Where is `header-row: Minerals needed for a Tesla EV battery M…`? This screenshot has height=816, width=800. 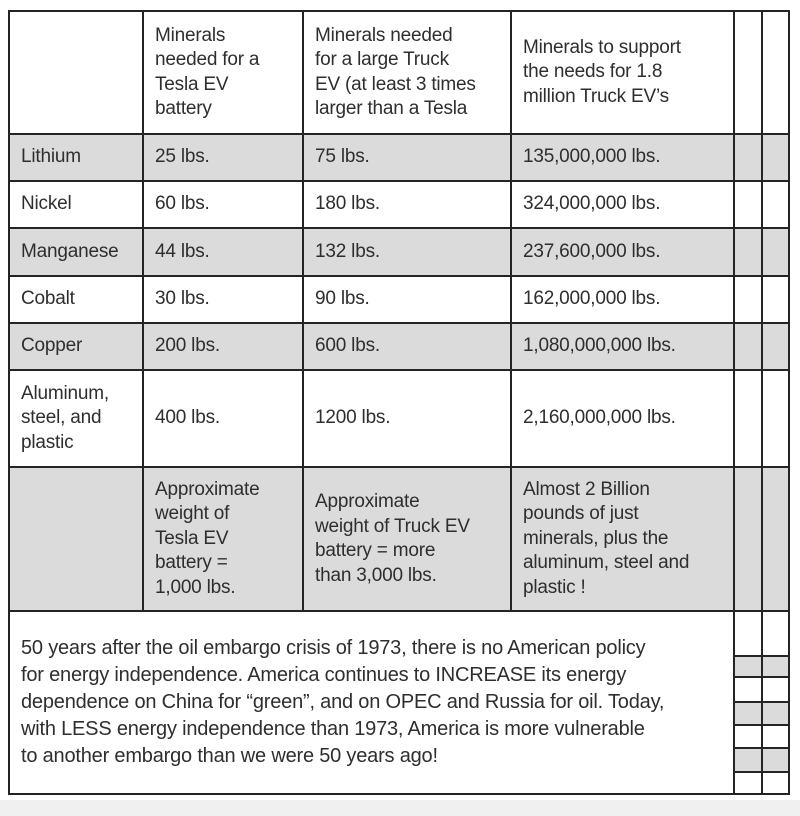
header-row: Minerals needed for a Tesla EV battery M… is located at coordinates (399, 72).